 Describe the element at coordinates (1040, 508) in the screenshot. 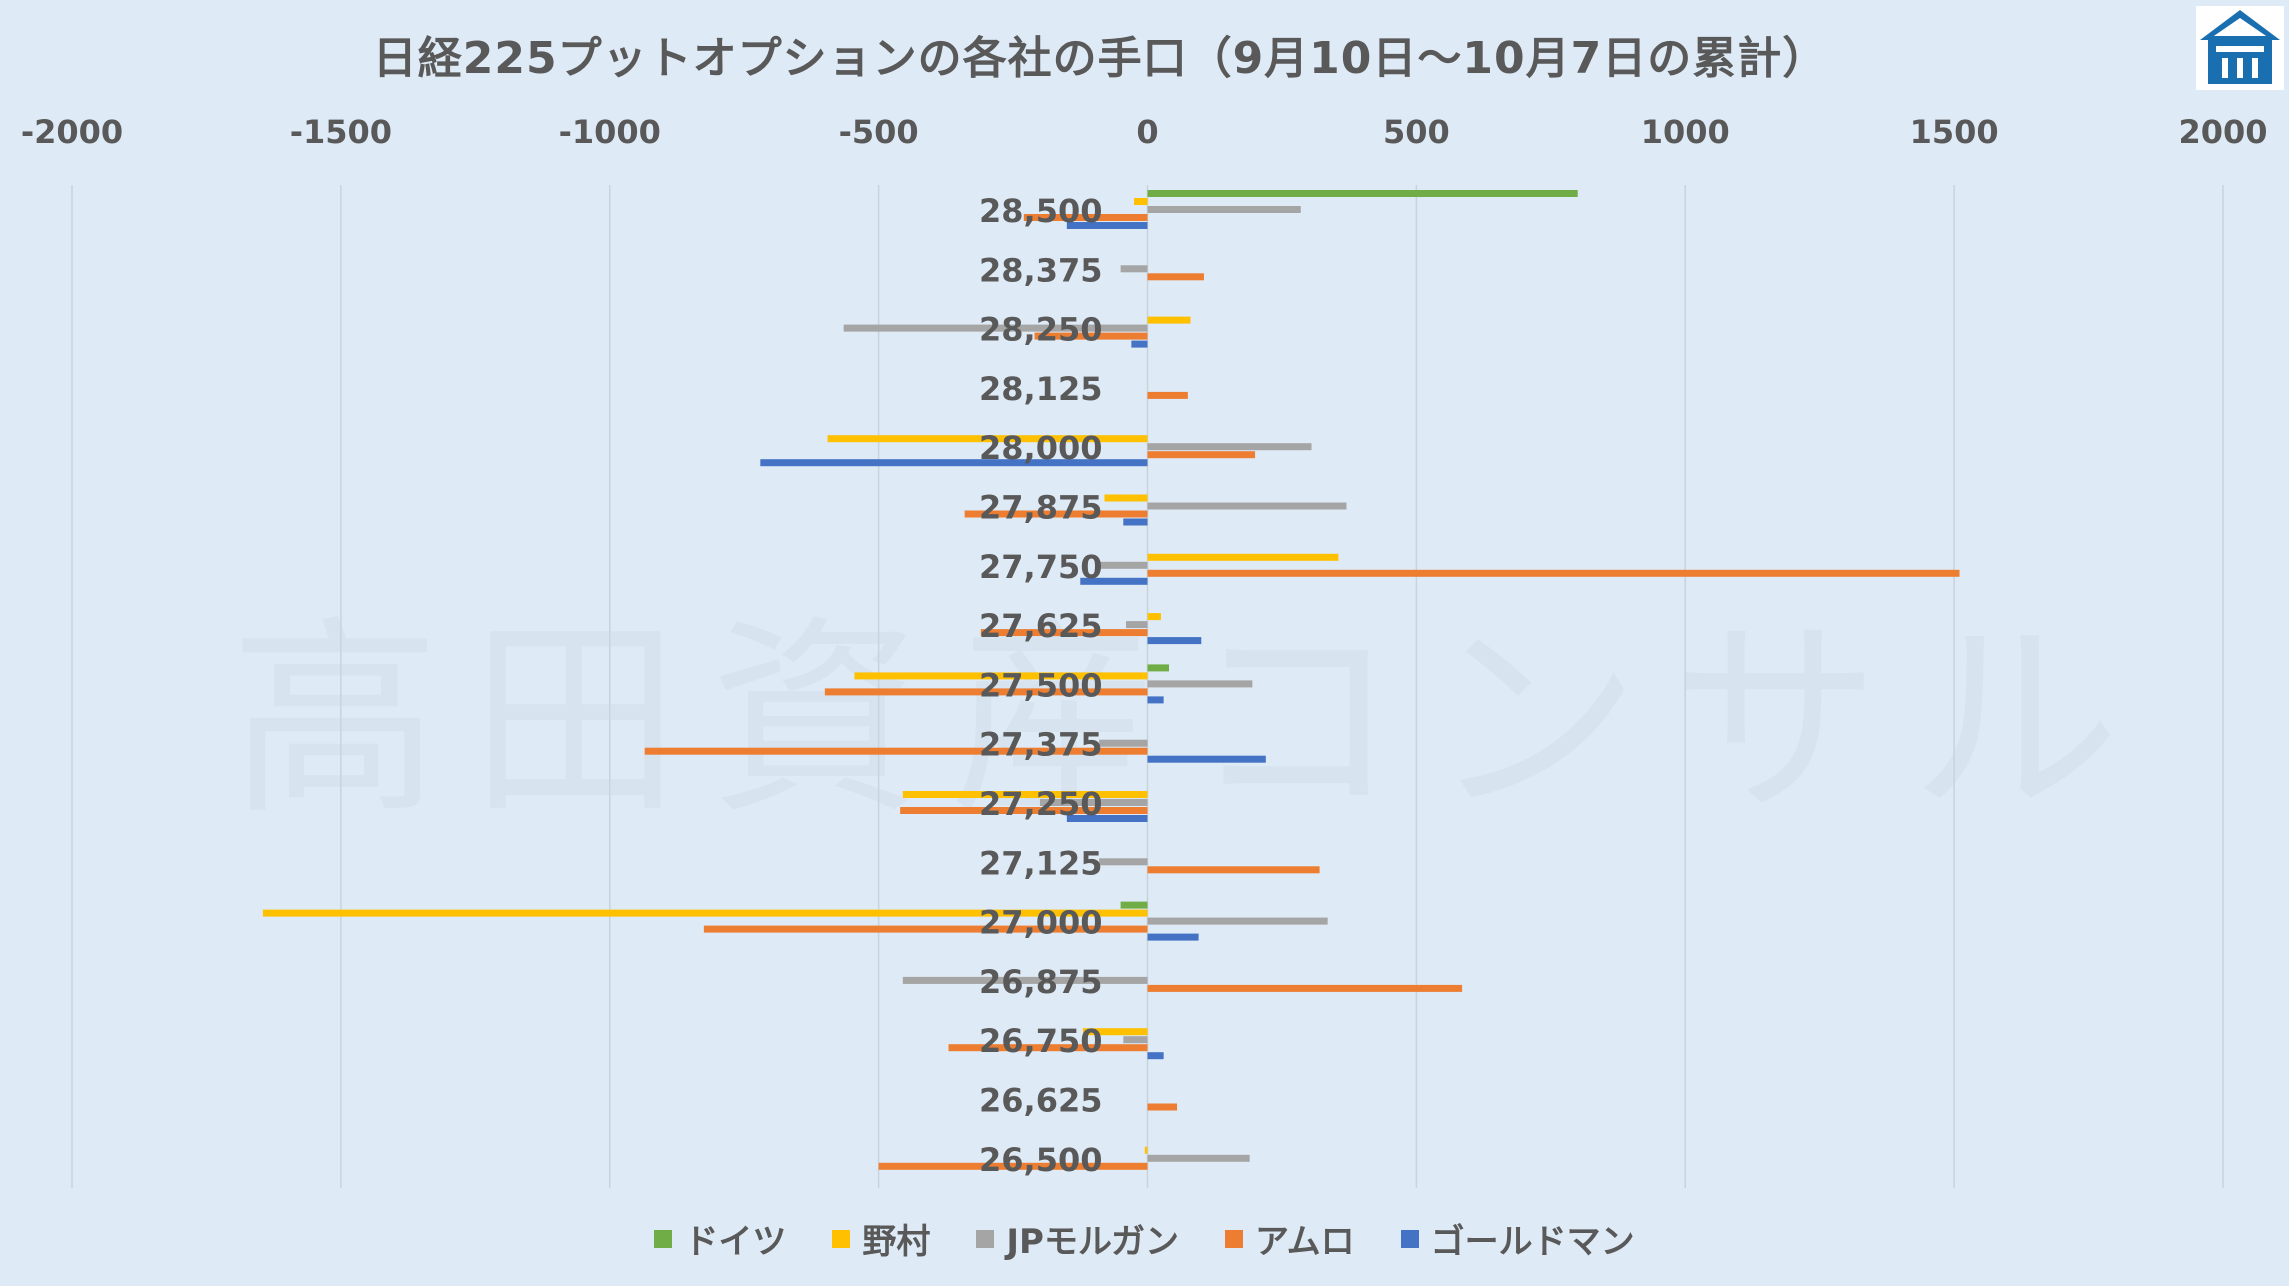

I see `category-label: 27,875` at that location.